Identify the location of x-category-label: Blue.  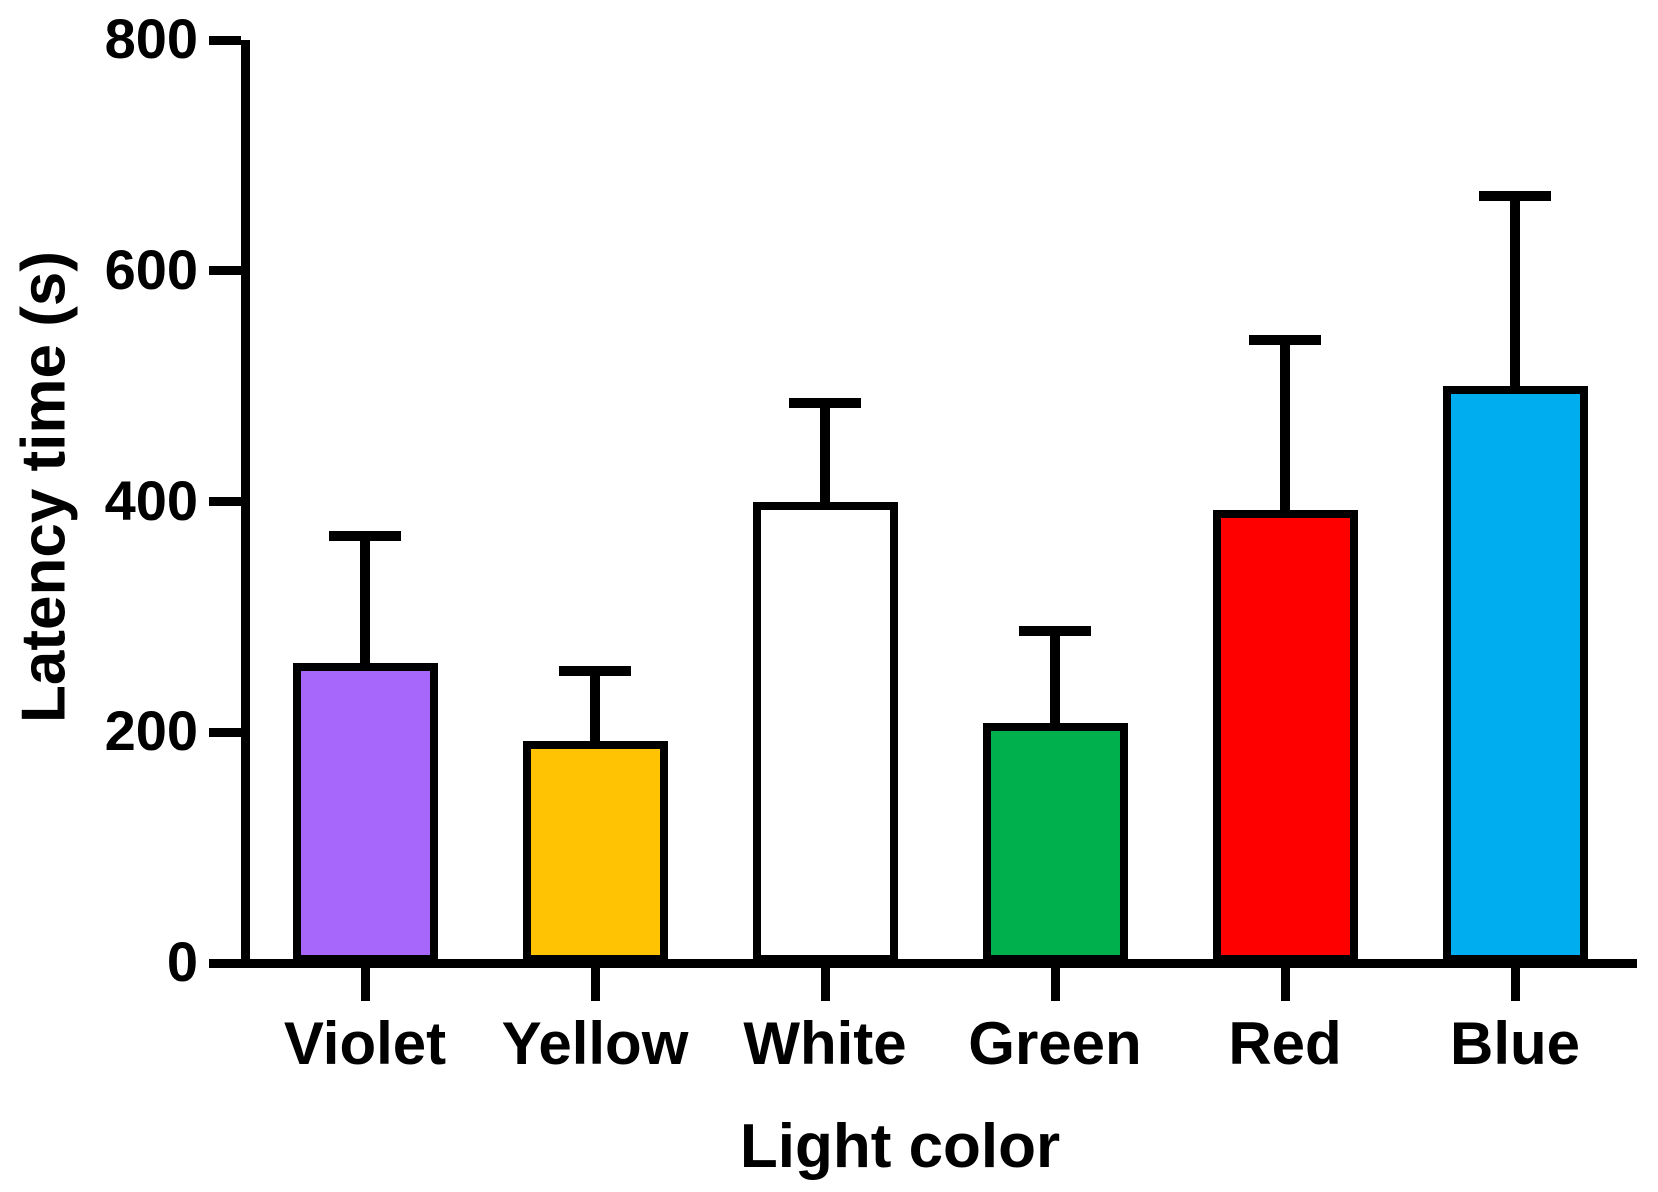
(1515, 1043).